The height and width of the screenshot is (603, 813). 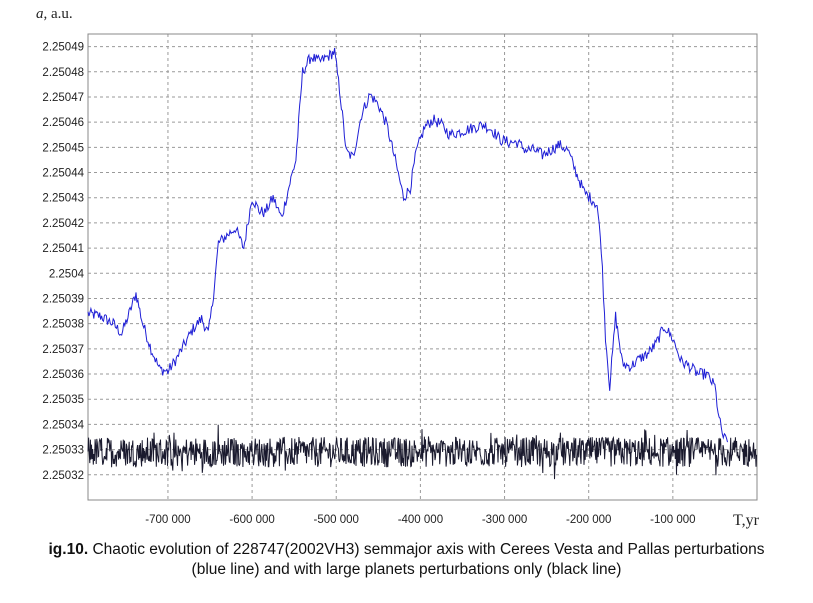 I want to click on y-tick-label: 2.25037, so click(x=63, y=350).